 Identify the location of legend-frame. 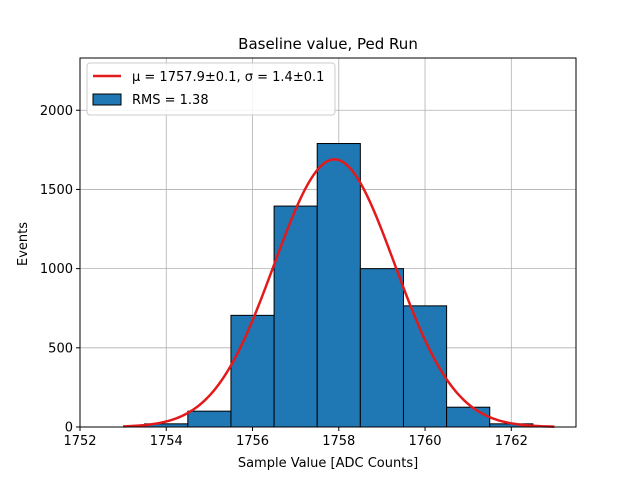
(211, 89).